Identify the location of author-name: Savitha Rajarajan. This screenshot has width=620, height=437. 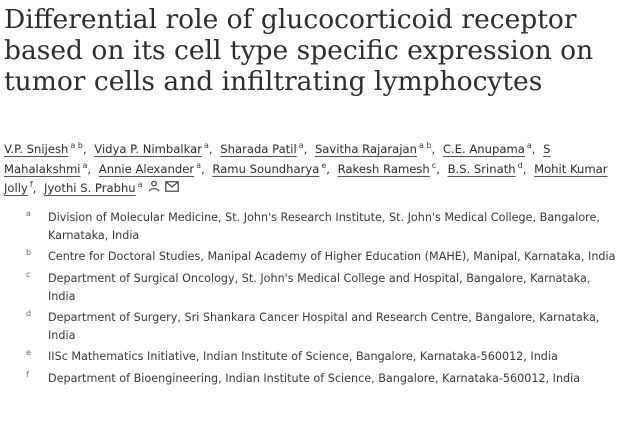
(365, 149).